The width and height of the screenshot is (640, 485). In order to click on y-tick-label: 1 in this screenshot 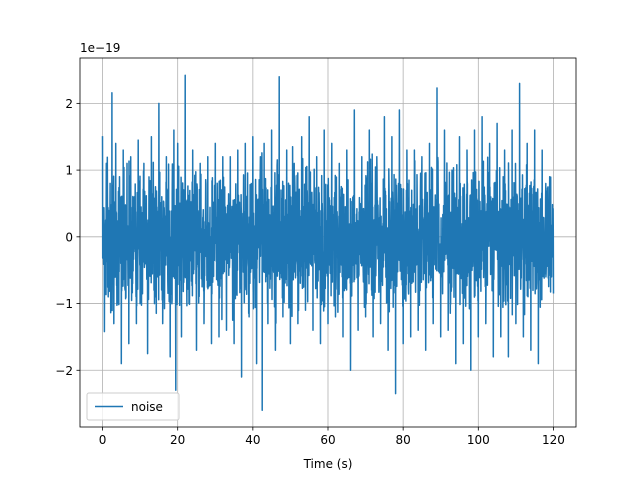, I will do `click(69, 171)`.